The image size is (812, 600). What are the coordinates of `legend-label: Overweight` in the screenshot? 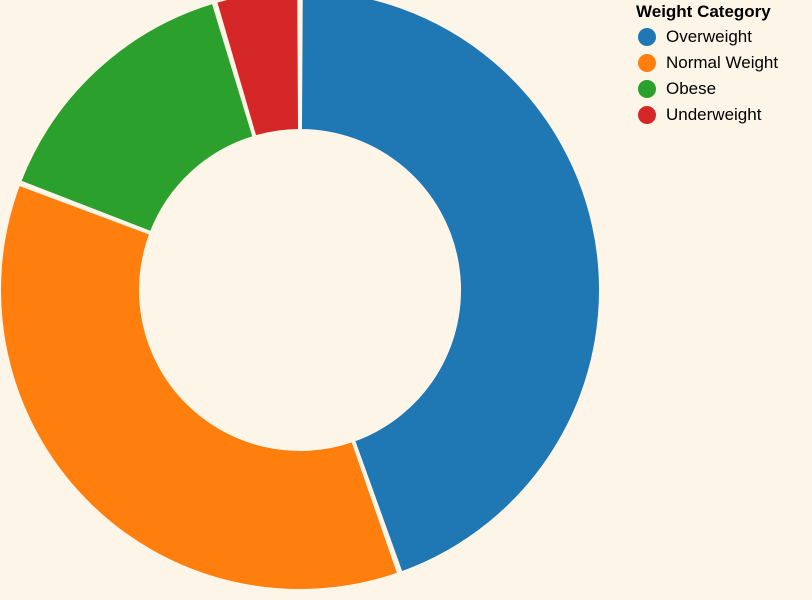 It's located at (709, 36).